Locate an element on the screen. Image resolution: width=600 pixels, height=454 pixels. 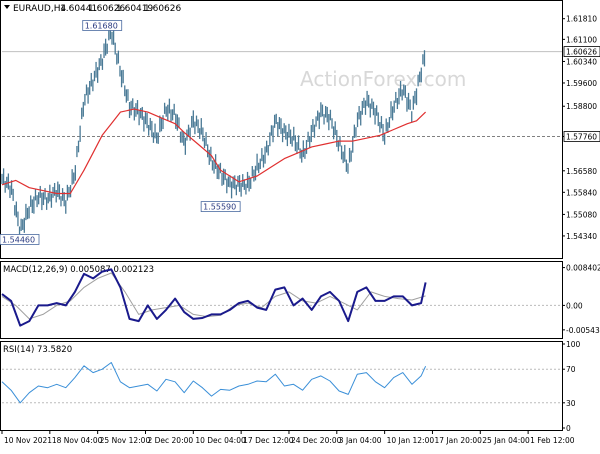
level-marker-text: 1.57760 is located at coordinates (581, 136).